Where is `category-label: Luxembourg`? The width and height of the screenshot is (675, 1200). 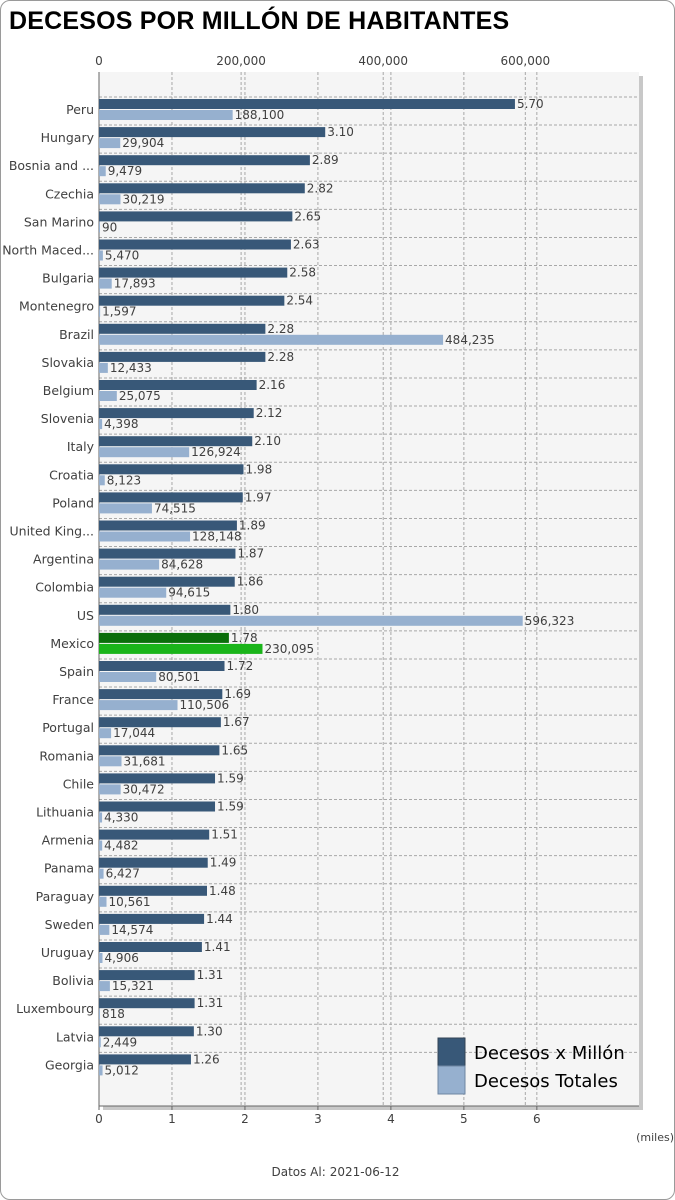
category-label: Luxembourg is located at coordinates (55, 1008).